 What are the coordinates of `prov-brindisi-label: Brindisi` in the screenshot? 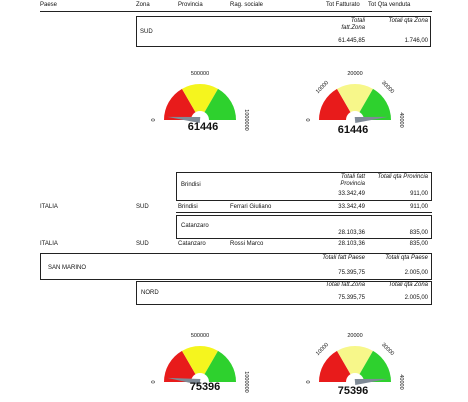 It's located at (191, 185).